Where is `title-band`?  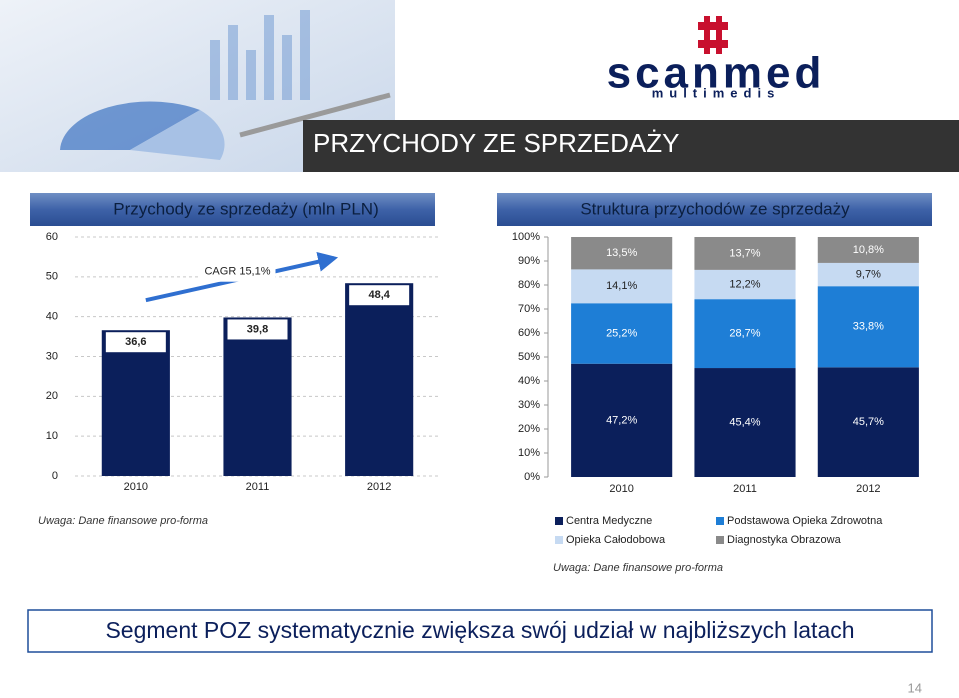 title-band is located at coordinates (631, 146).